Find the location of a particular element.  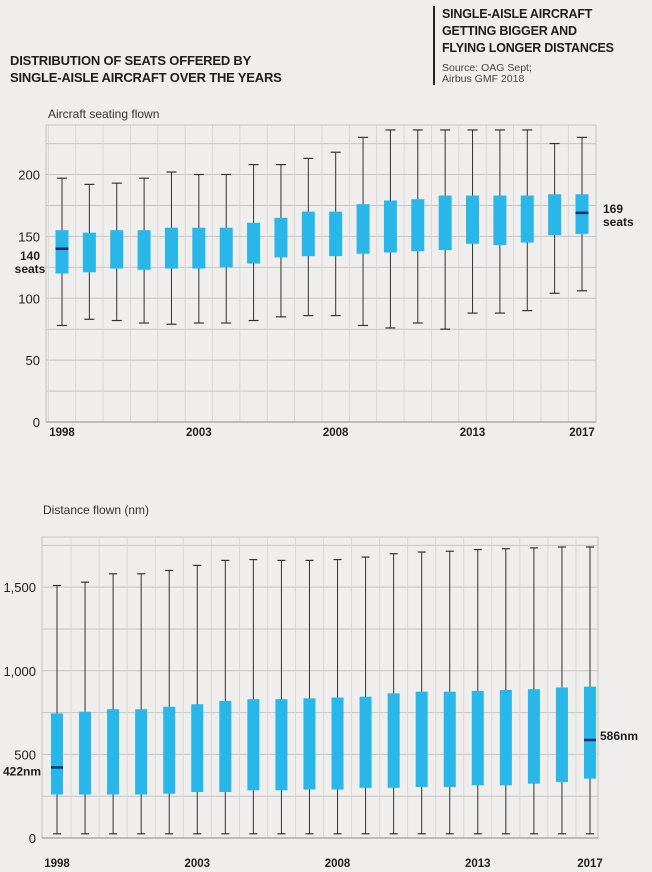

sidebar-source-line-1: Source: OAG Sept; is located at coordinates (487, 68).